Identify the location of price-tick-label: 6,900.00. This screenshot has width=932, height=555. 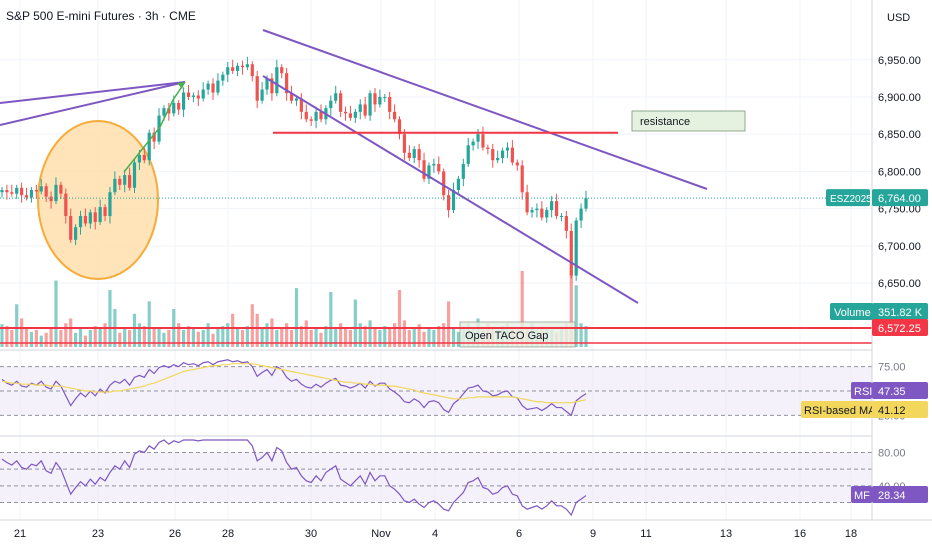
(899, 98).